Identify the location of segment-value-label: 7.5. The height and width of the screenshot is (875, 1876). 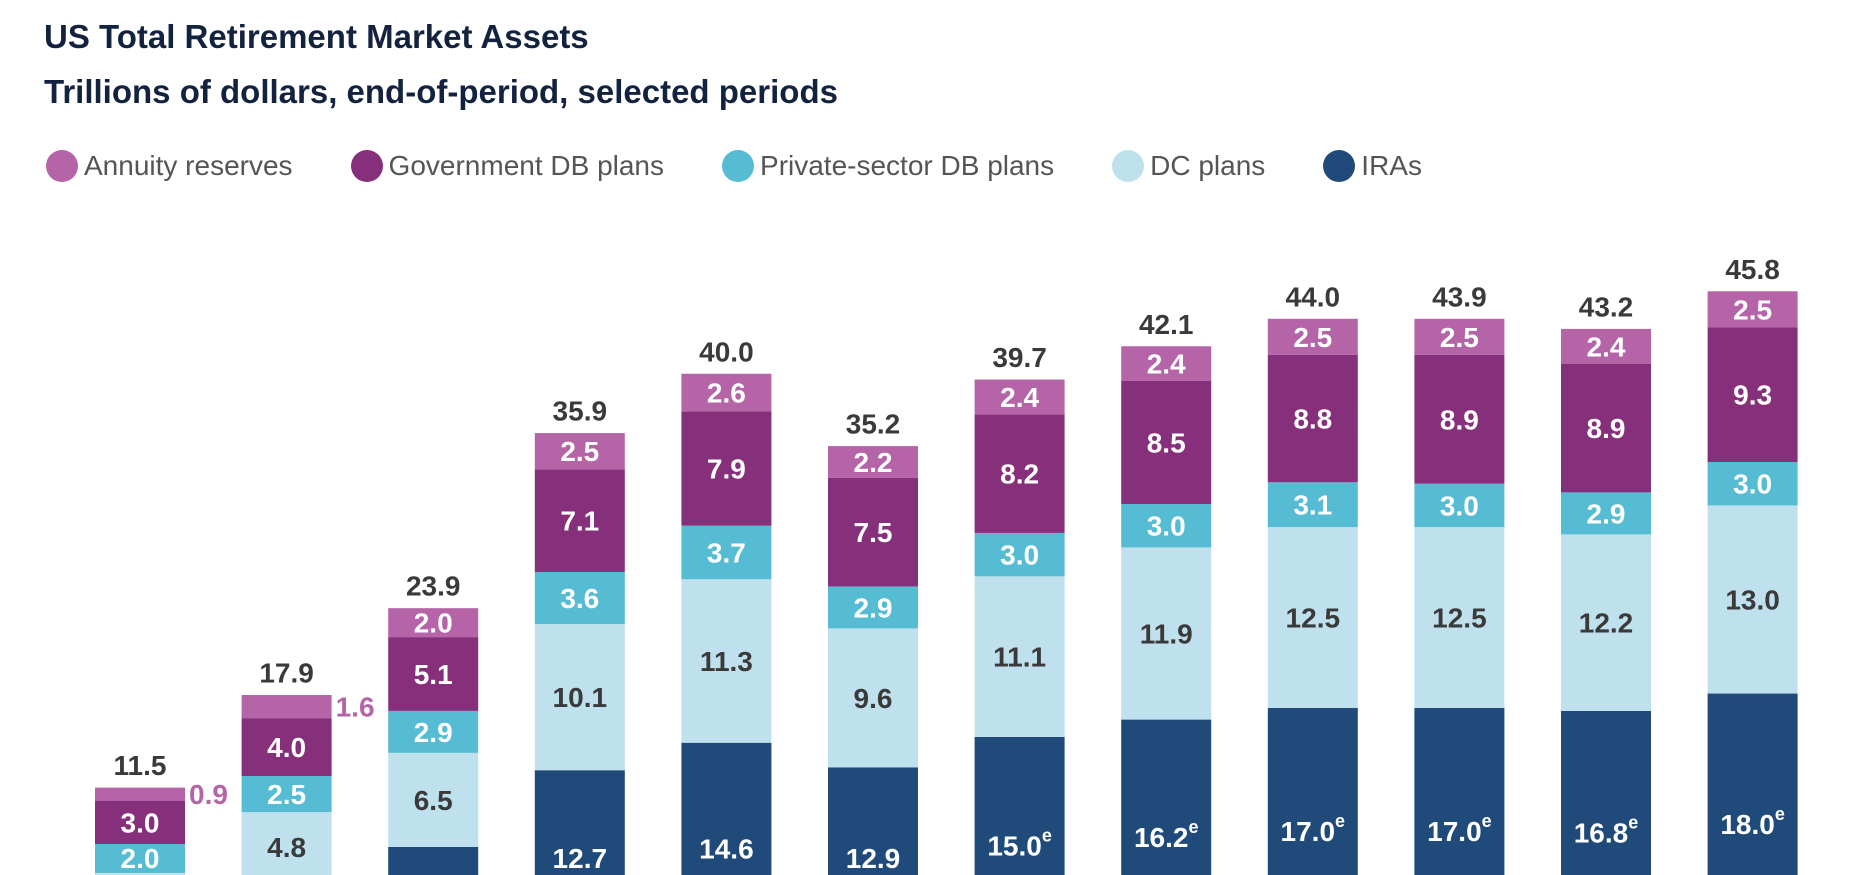
(873, 532).